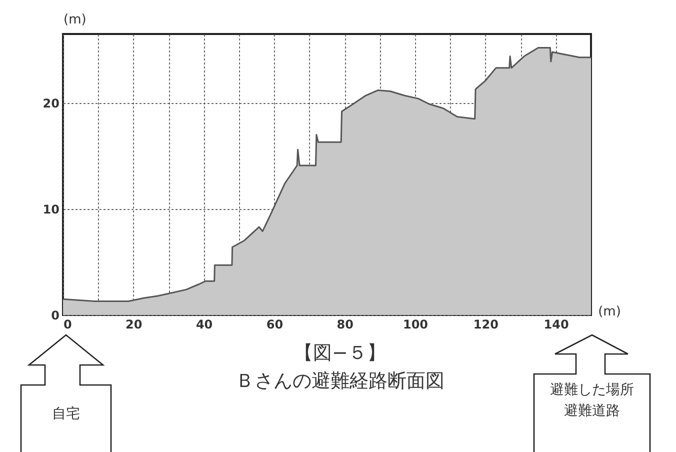 This screenshot has width=676, height=452. Describe the element at coordinates (592, 390) in the screenshot. I see `text: 避難した場所` at that location.